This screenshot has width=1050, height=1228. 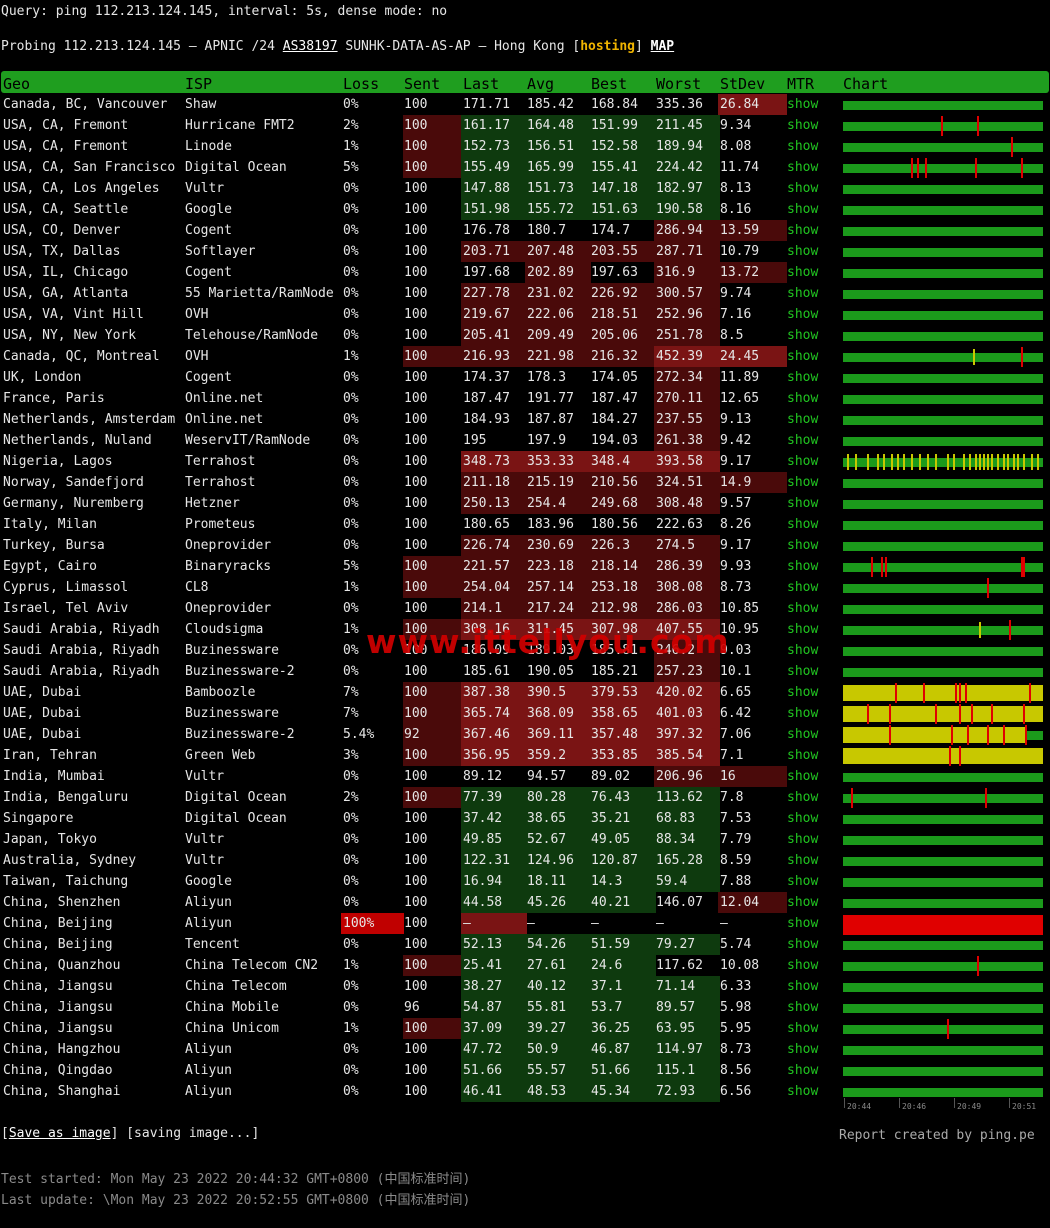 I want to click on cell-last: 185.61, so click(x=486, y=671).